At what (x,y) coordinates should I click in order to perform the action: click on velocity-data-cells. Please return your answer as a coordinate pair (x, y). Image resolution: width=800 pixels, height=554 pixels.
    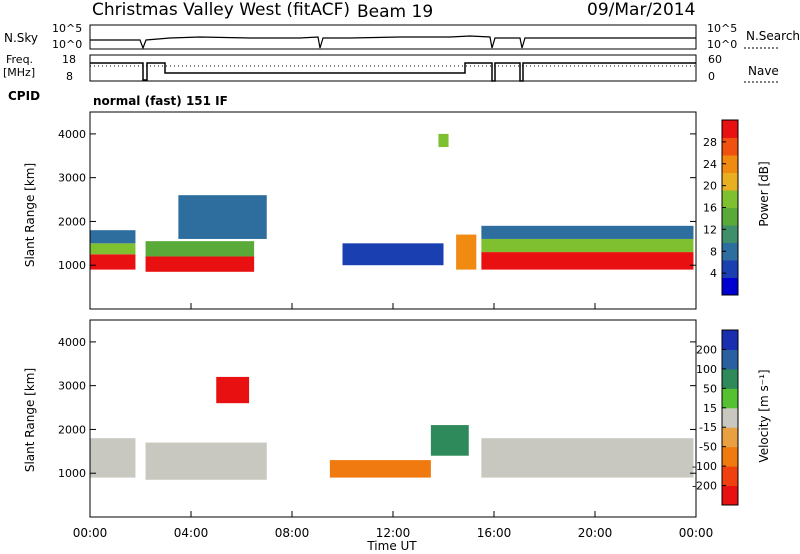
    Looking at the image, I should click on (392, 428).